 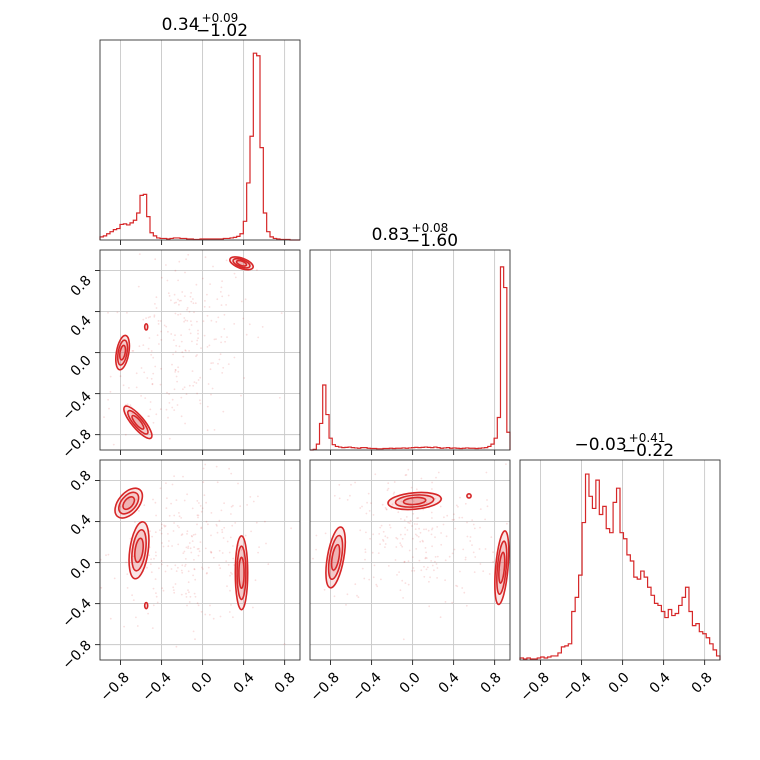 I want to click on panel-frame-r2c1, so click(x=410, y=560).